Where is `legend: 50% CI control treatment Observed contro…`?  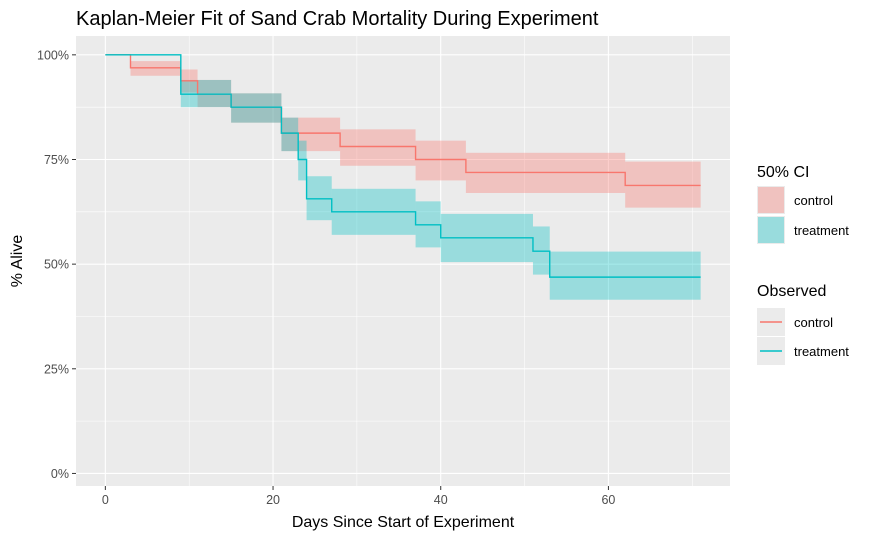
legend: 50% CI control treatment Observed contro… is located at coordinates (803, 264).